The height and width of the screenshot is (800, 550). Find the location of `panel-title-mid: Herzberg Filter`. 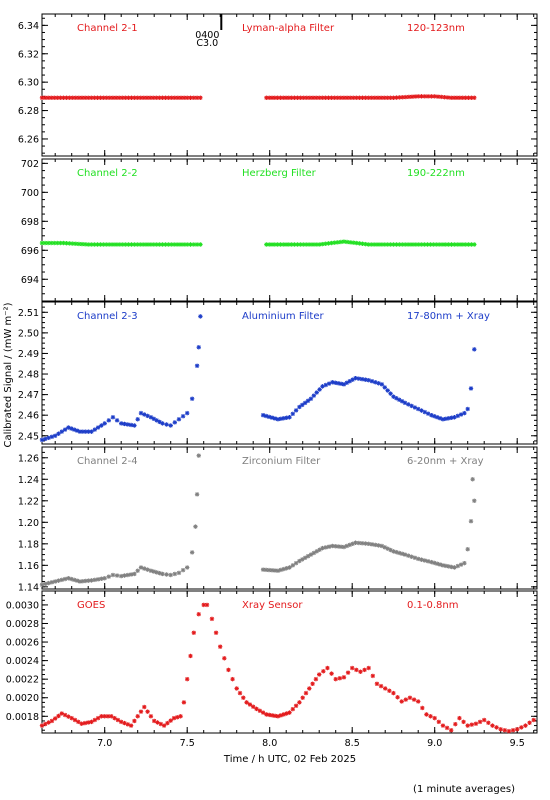

panel-title-mid: Herzberg Filter is located at coordinates (279, 173).